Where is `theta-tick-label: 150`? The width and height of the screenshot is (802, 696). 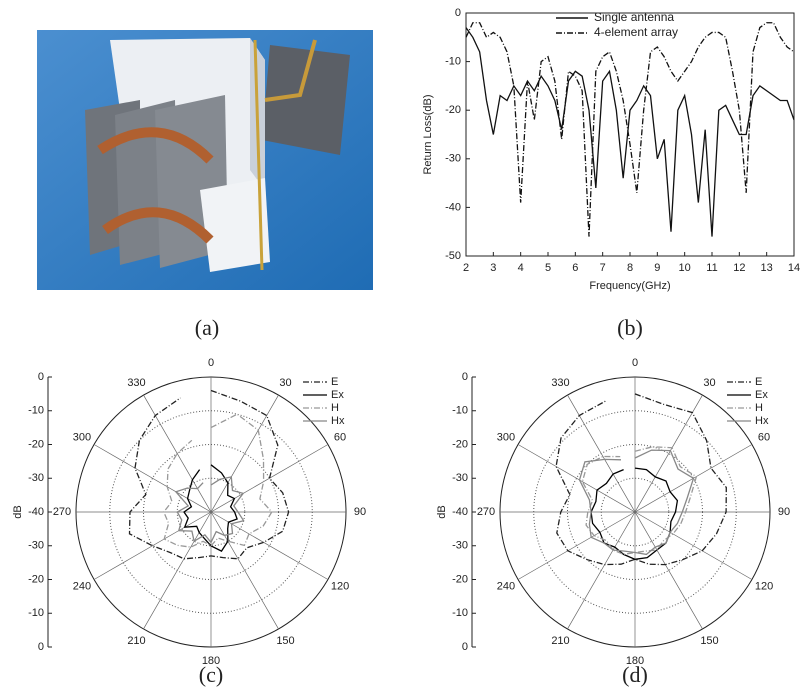 theta-tick-label: 150 is located at coordinates (285, 641).